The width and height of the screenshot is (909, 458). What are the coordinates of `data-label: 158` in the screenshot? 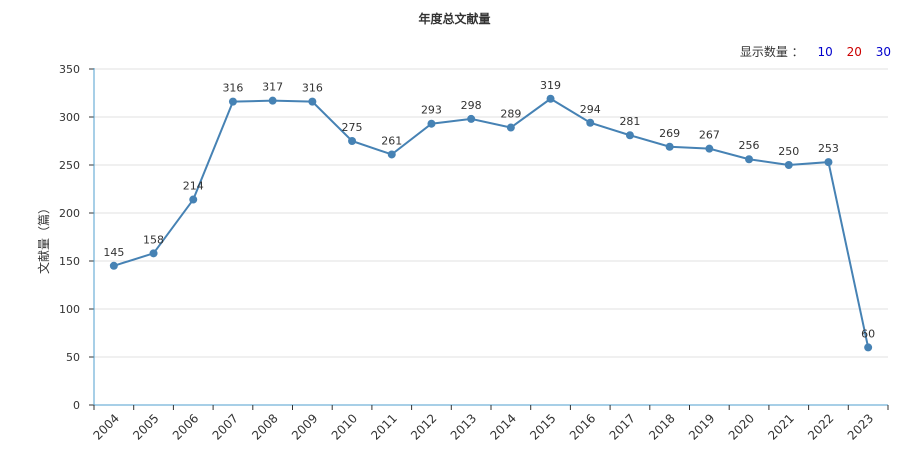 It's located at (153, 239).